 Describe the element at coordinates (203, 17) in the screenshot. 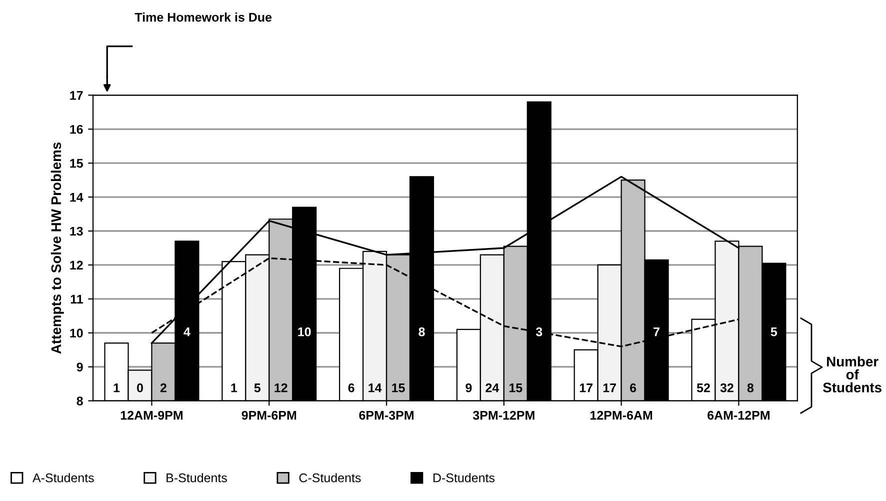

I see `text: Time Homework is Due` at that location.